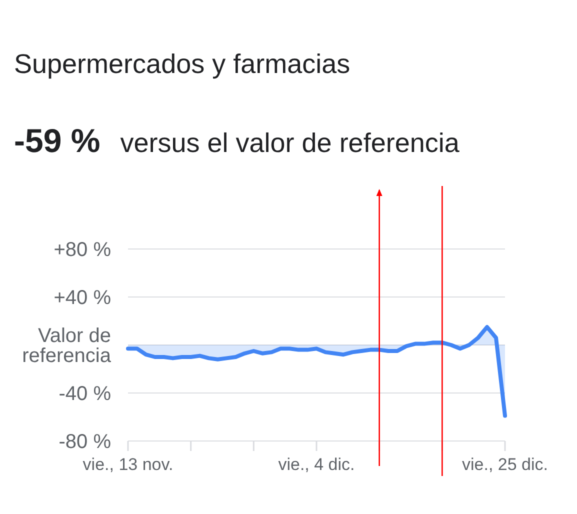 This screenshot has width=577, height=514. I want to click on y-tick-label: -40 %, so click(85, 394).